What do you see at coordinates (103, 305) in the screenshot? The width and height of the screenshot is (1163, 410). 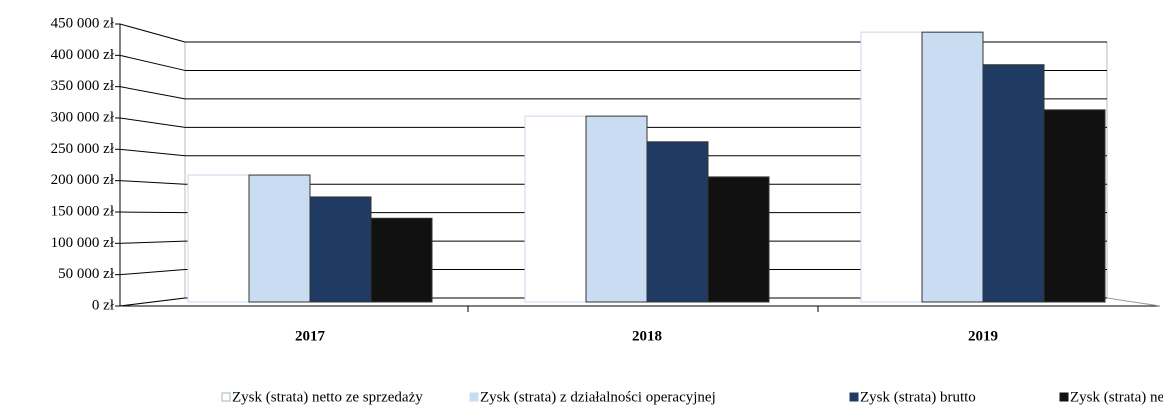 I see `y-tick-label: 0 zł` at bounding box center [103, 305].